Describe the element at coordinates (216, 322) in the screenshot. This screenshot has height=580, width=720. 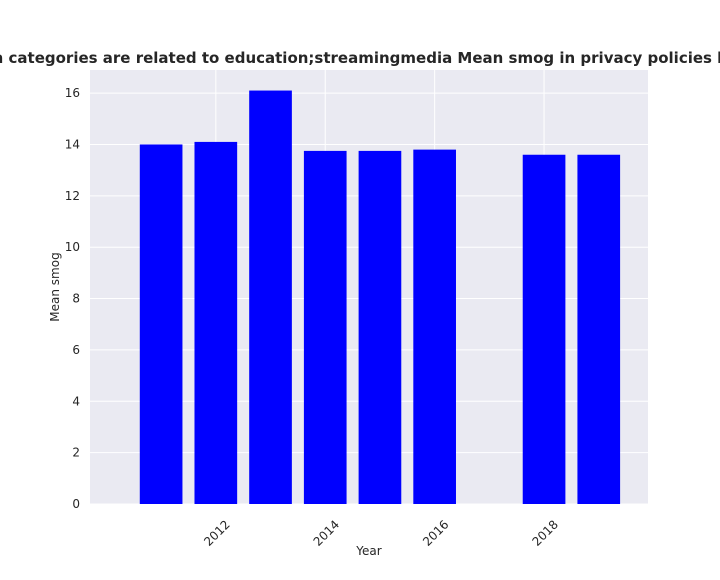
I see `bar-2012` at that location.